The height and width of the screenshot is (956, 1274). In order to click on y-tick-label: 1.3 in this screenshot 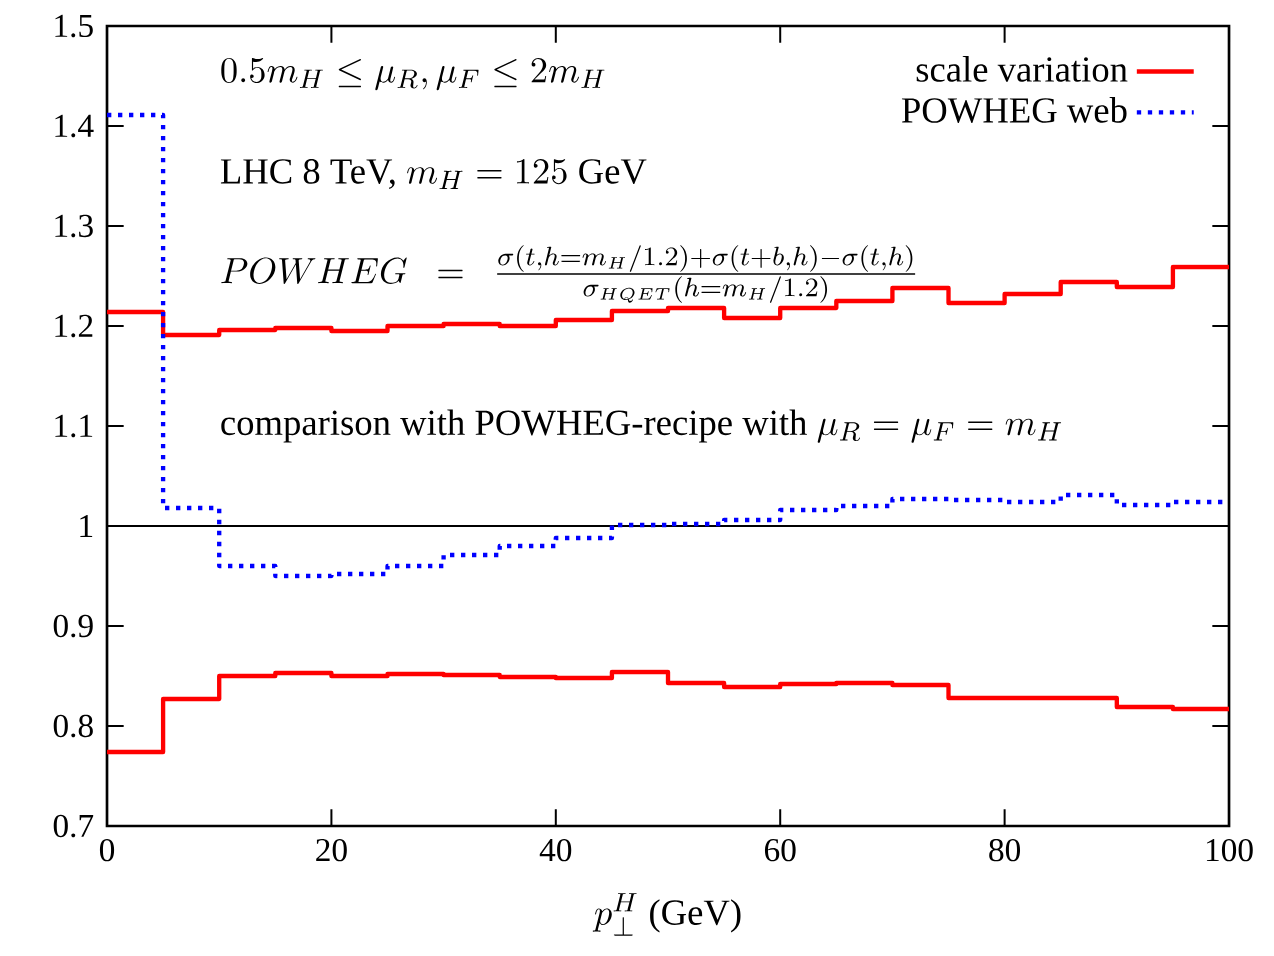, I will do `click(74, 226)`.